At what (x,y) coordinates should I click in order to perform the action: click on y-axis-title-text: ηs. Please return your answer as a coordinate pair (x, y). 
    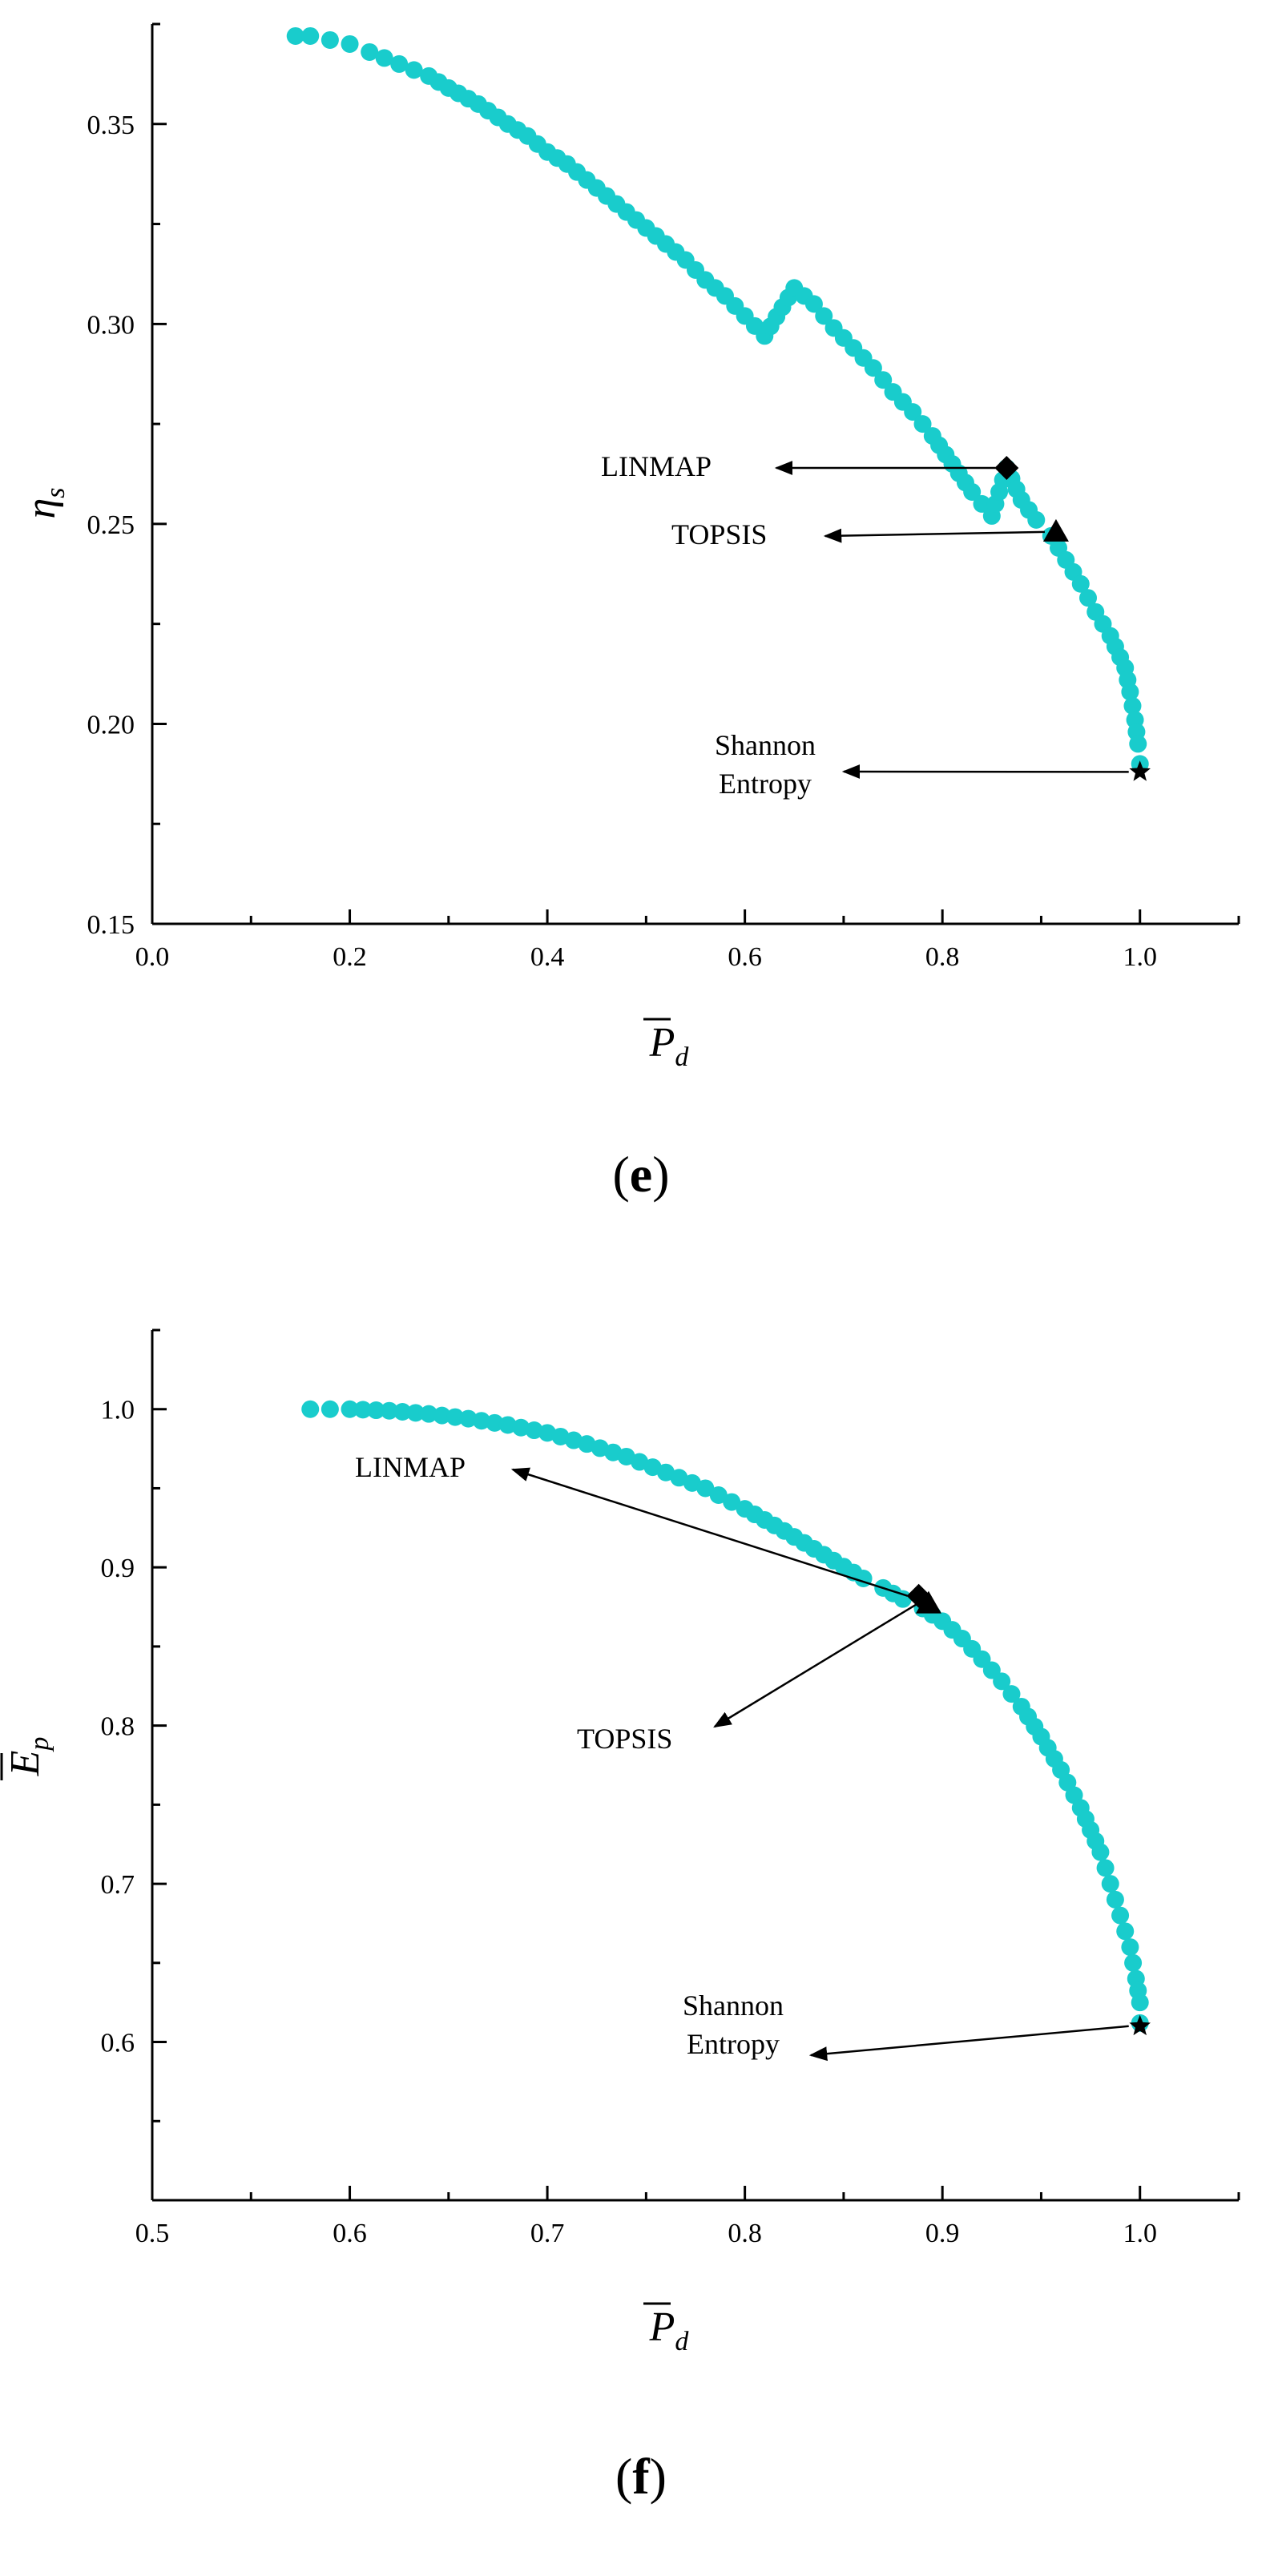
    Looking at the image, I should click on (44, 502).